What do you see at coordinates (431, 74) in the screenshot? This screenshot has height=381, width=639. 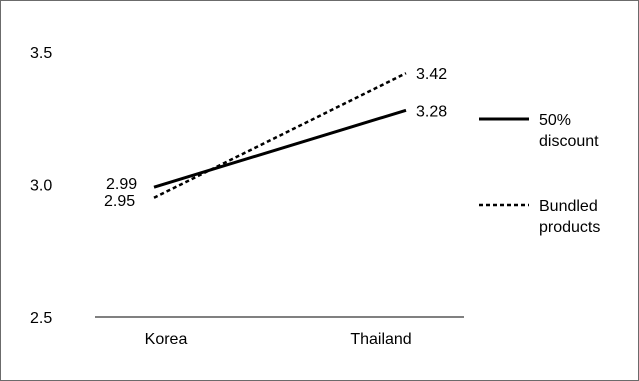 I see `data-label: 3.42` at bounding box center [431, 74].